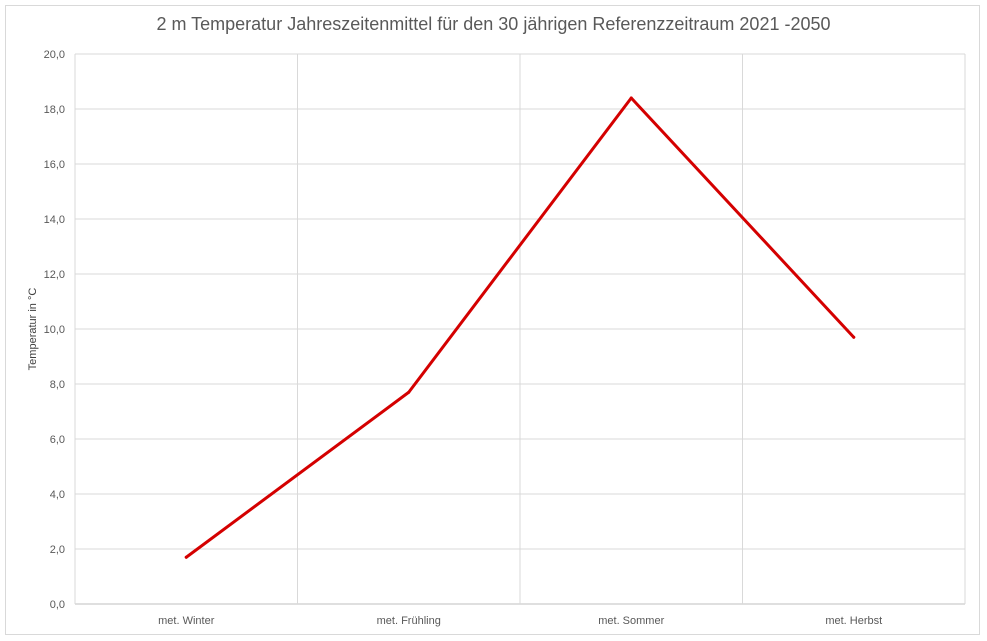  Describe the element at coordinates (57, 605) in the screenshot. I see `y-tick-label: 0,0` at that location.